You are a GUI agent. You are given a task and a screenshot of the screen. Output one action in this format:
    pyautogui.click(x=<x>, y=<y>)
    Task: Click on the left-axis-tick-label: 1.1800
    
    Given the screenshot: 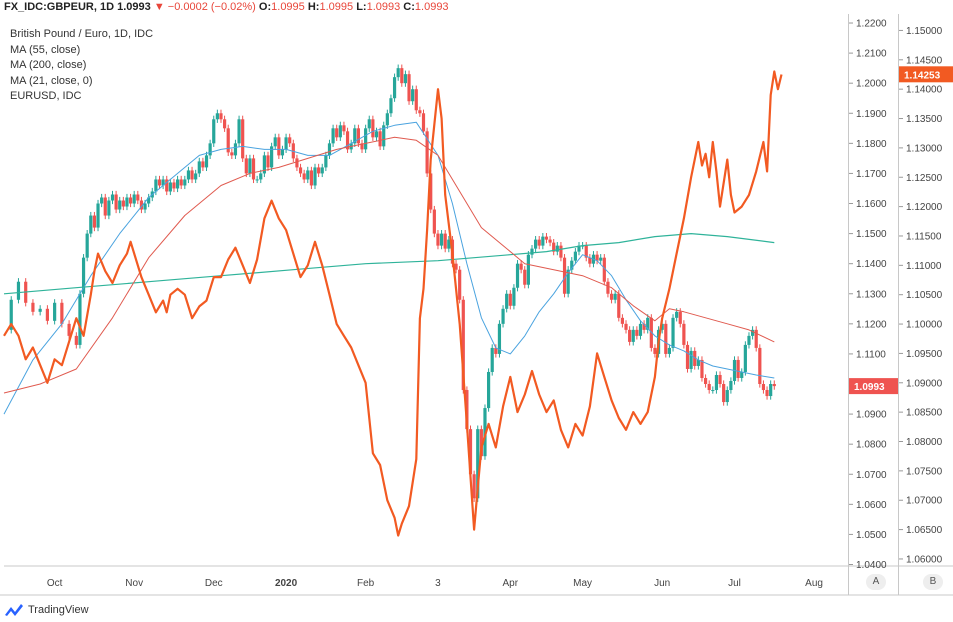 What is the action you would take?
    pyautogui.click(x=871, y=144)
    